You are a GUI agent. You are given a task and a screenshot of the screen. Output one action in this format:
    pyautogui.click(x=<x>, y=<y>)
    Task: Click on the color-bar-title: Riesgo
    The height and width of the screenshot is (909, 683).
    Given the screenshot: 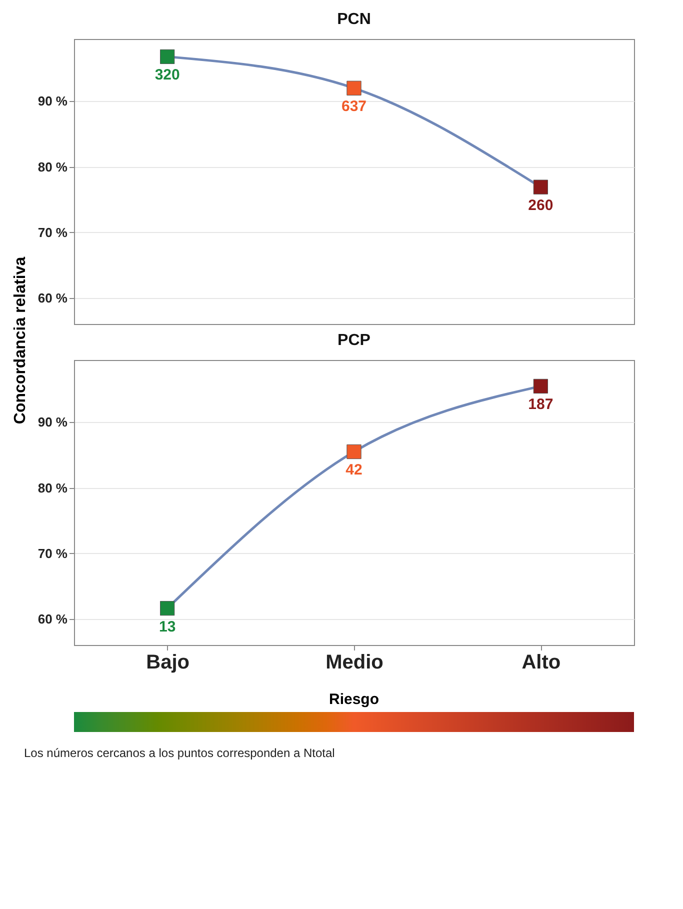 What is the action you would take?
    pyautogui.click(x=354, y=699)
    